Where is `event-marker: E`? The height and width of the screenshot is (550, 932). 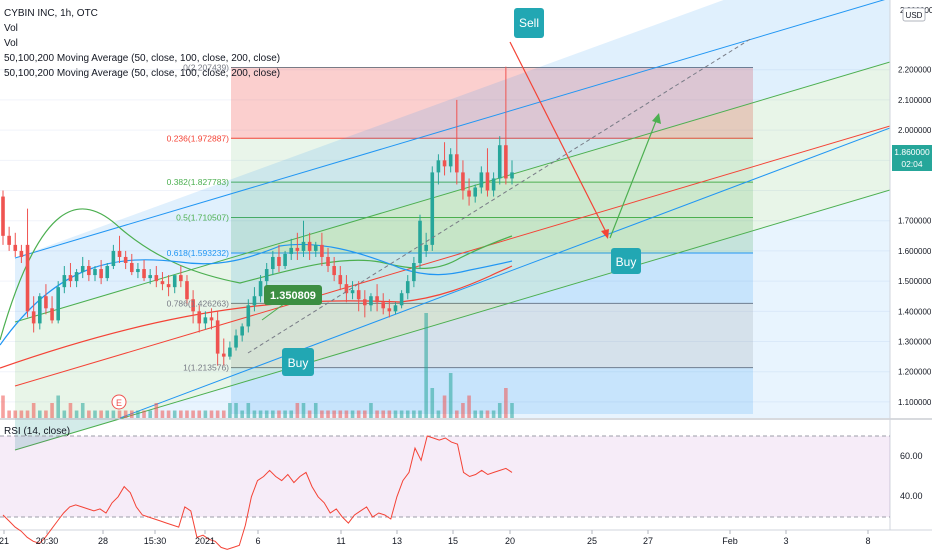 event-marker: E is located at coordinates (119, 402).